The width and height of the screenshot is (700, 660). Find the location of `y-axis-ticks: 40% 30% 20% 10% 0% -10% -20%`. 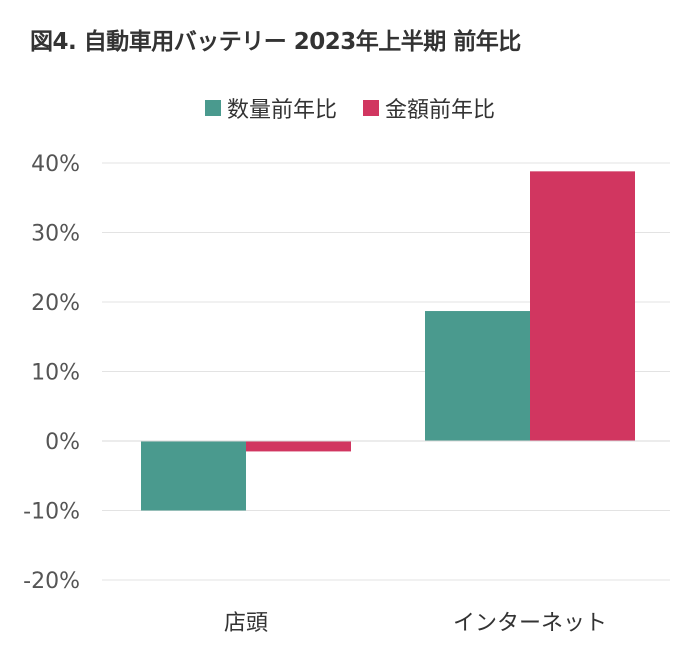

y-axis-ticks: 40% 30% 20% 10% 0% -10% -20% is located at coordinates (51, 373).